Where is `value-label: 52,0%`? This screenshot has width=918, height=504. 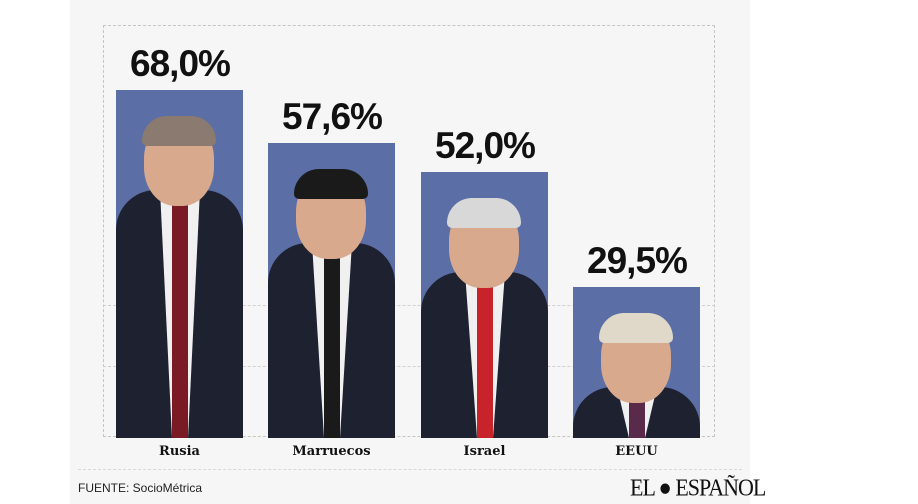
value-label: 52,0% is located at coordinates (485, 145).